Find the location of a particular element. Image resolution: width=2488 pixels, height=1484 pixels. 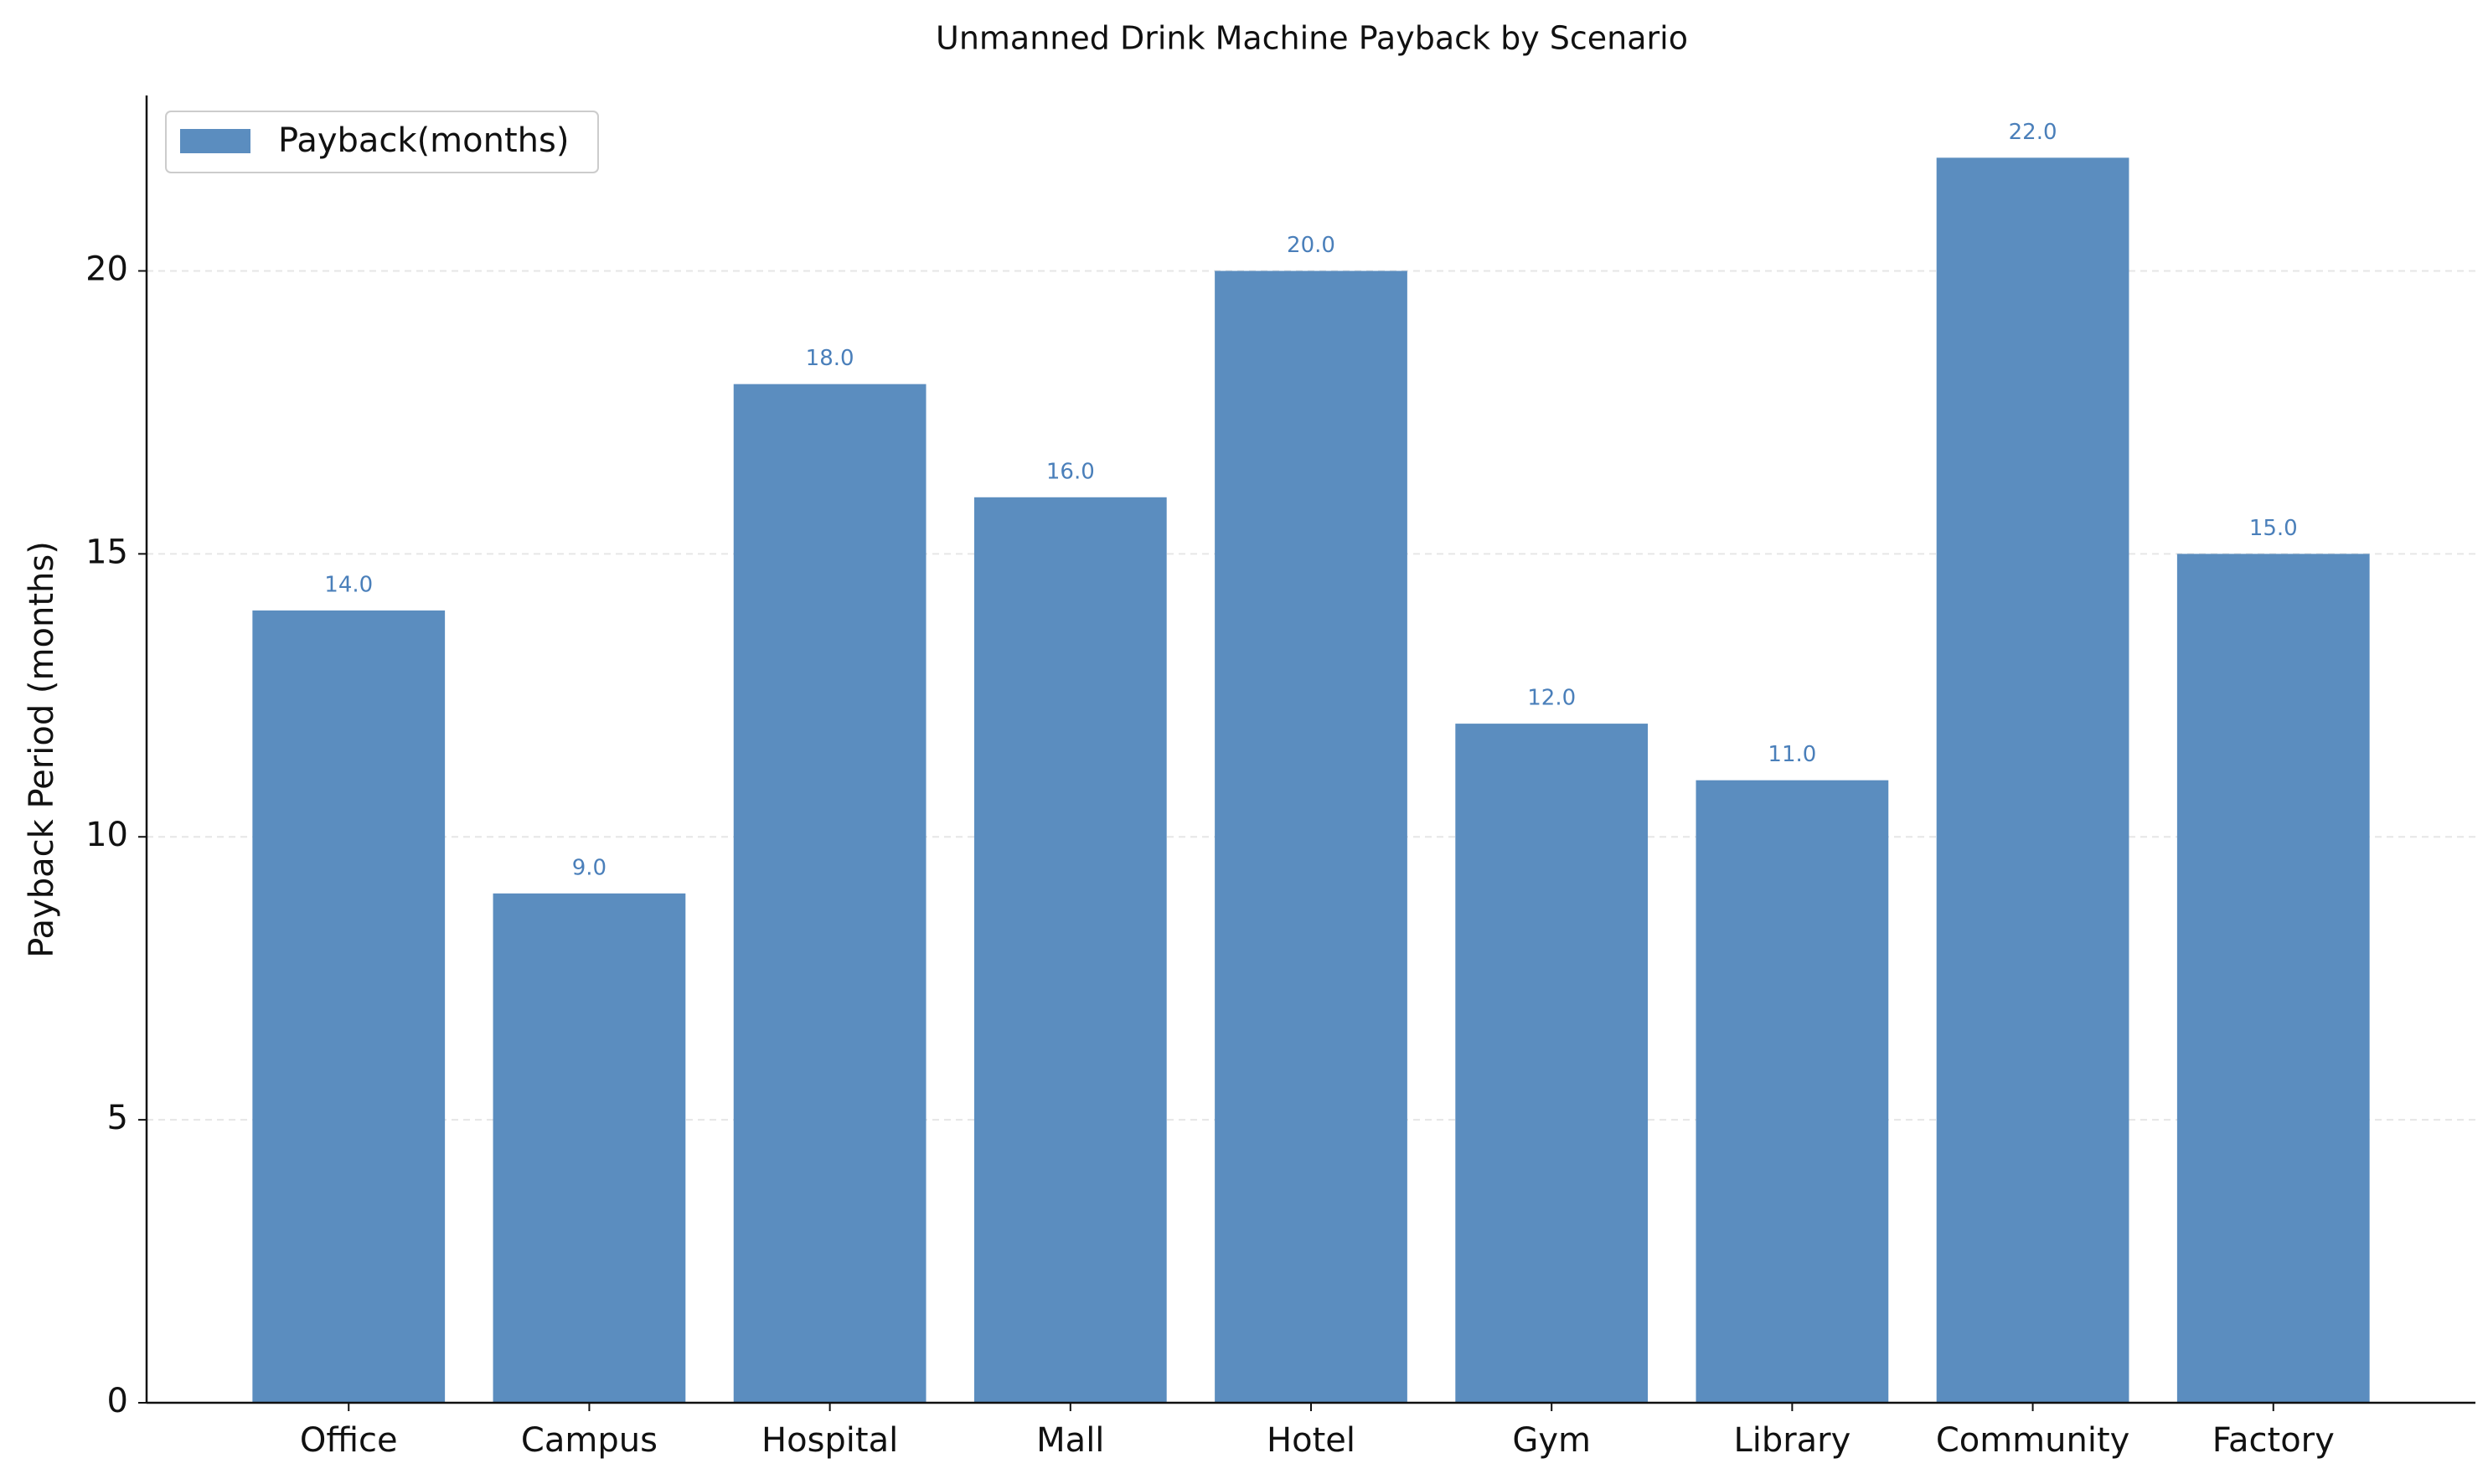

x-tick-label: Community is located at coordinates (2033, 1440).